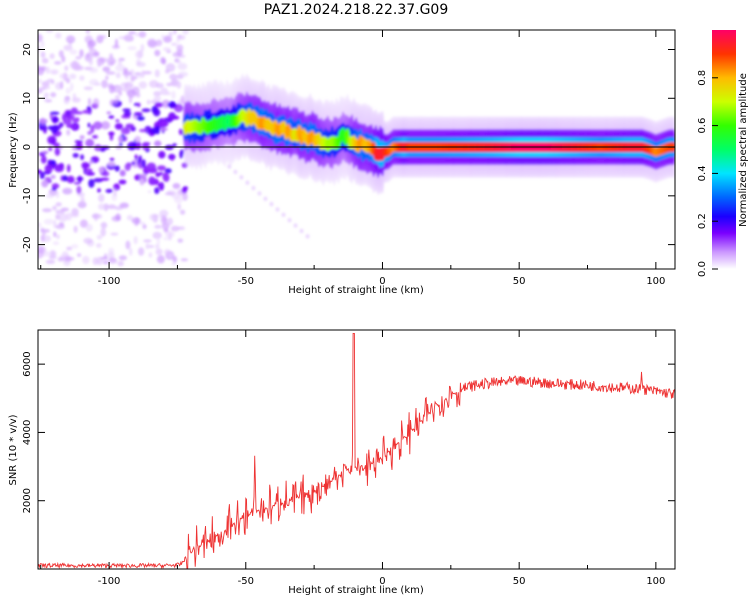 The width and height of the screenshot is (750, 600). Describe the element at coordinates (13, 449) in the screenshot. I see `snr-y-label: SNR (10 * v/v)` at that location.